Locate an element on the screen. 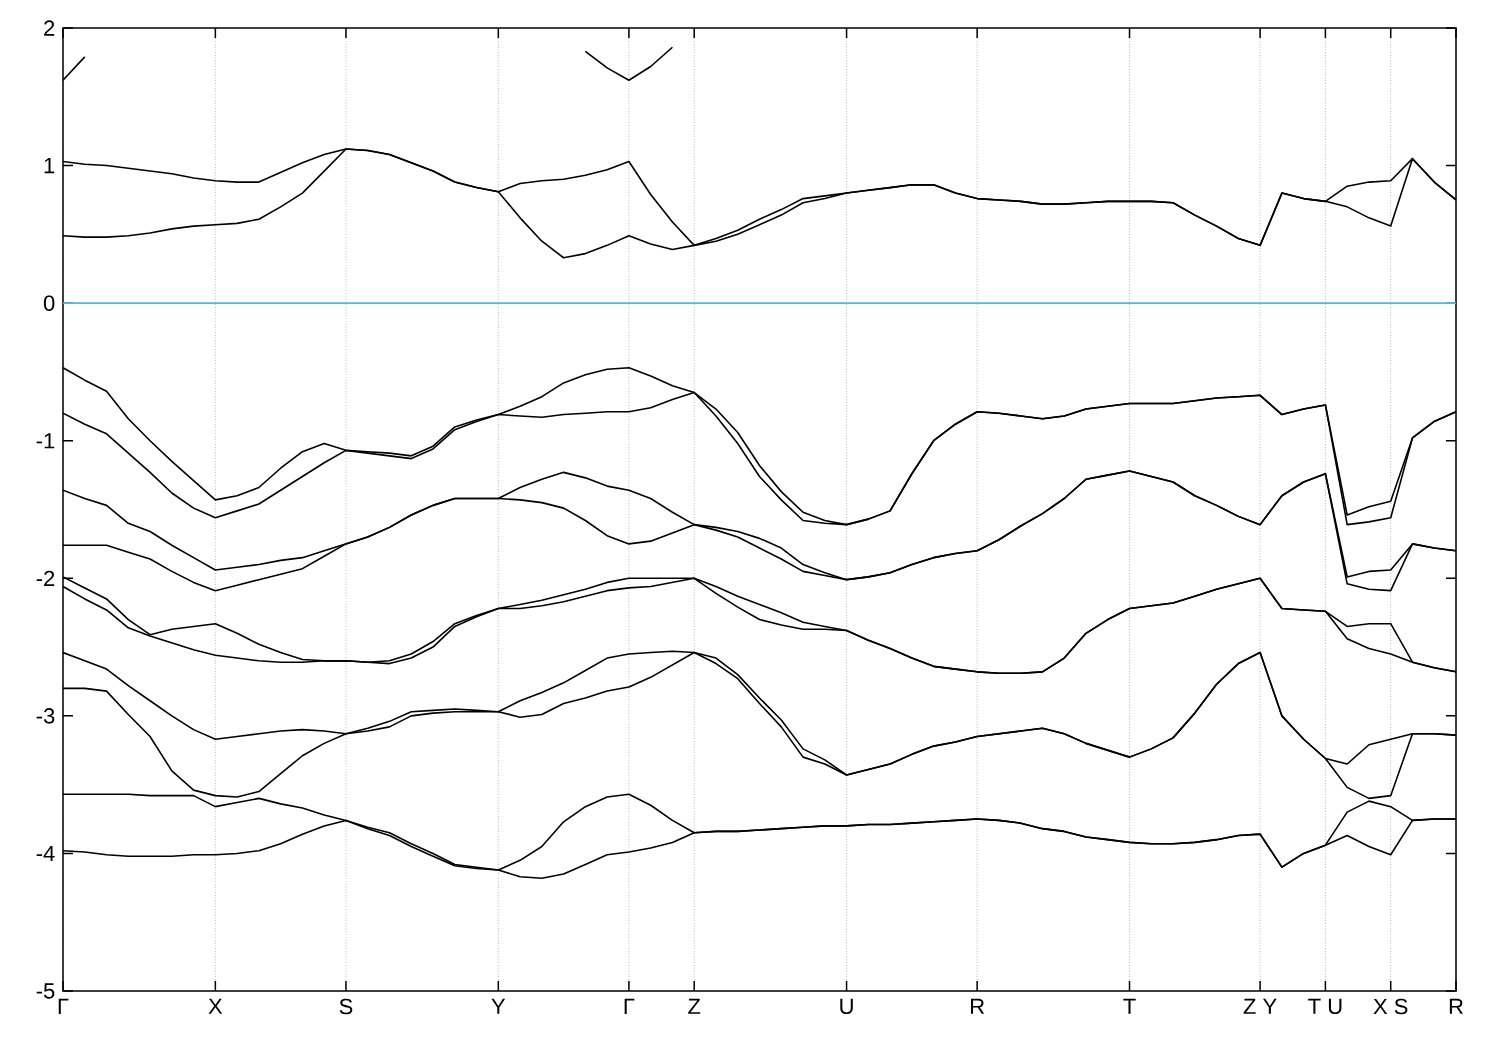 The width and height of the screenshot is (1500, 1050). x-tick-label: Y is located at coordinates (498, 1006).